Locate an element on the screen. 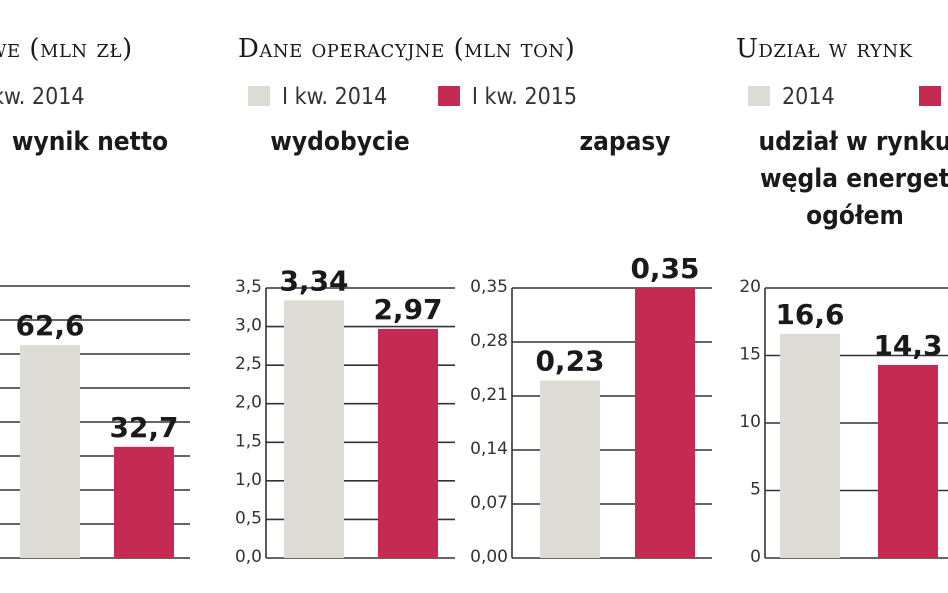 Image resolution: width=948 pixels, height=593 pixels. y-tick-label: 0,14 is located at coordinates (489, 449).